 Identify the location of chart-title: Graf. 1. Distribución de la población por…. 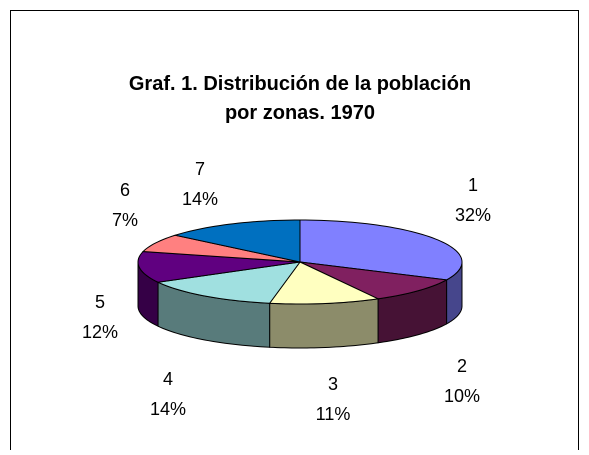
(300, 98).